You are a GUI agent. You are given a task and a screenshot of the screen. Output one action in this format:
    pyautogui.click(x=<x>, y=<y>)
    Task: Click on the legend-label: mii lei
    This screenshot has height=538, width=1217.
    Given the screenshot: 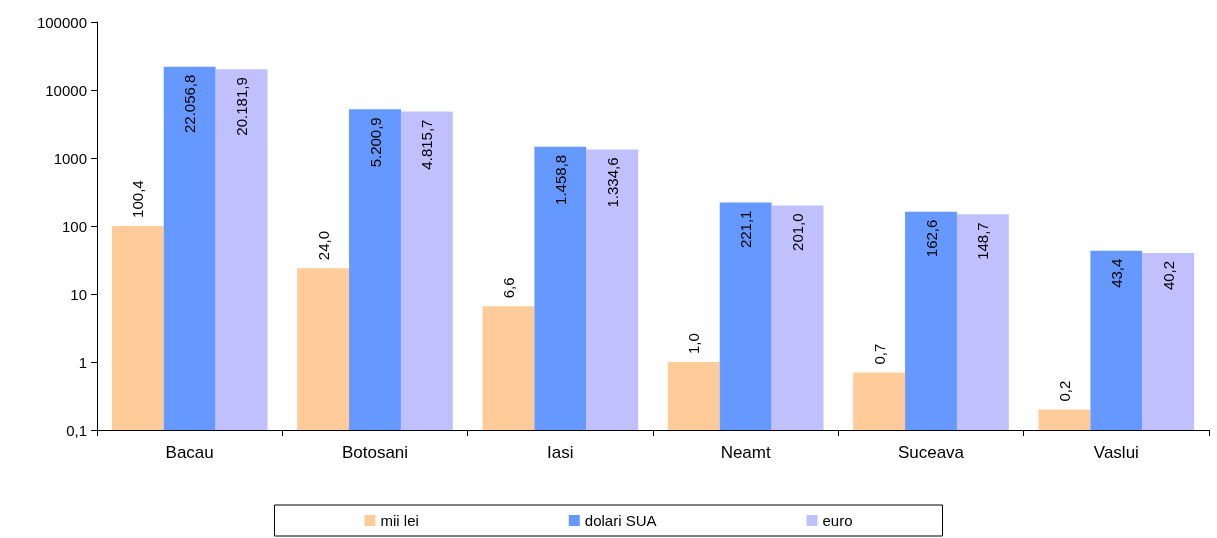 What is the action you would take?
    pyautogui.click(x=399, y=520)
    